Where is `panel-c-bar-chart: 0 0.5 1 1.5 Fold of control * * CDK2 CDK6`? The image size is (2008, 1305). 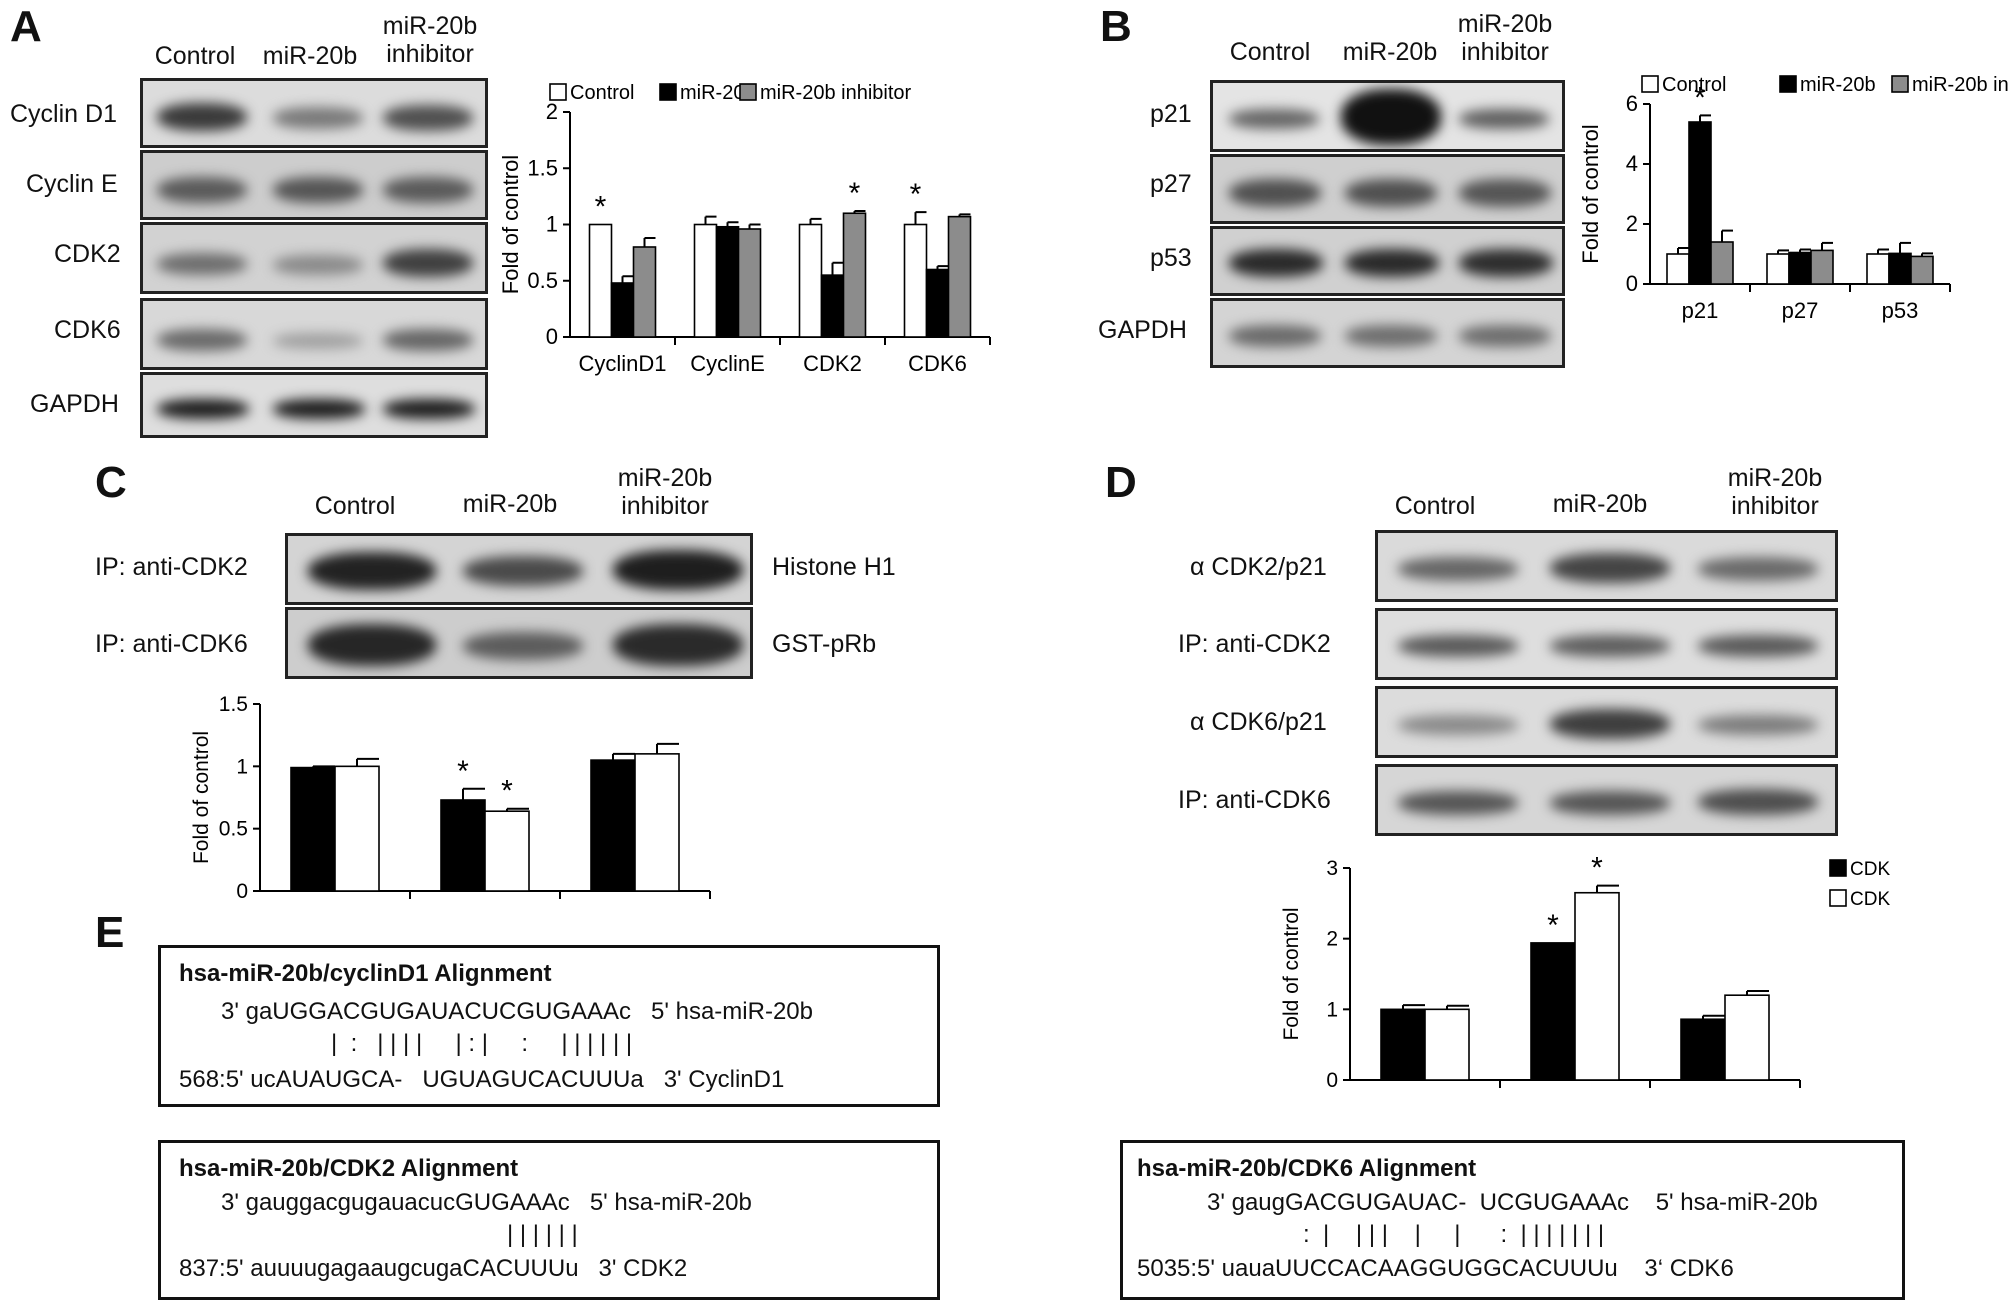
panel-c-bar-chart: 0 0.5 1 1.5 Fold of control * * CDK2 CDK6 is located at coordinates (450, 796).